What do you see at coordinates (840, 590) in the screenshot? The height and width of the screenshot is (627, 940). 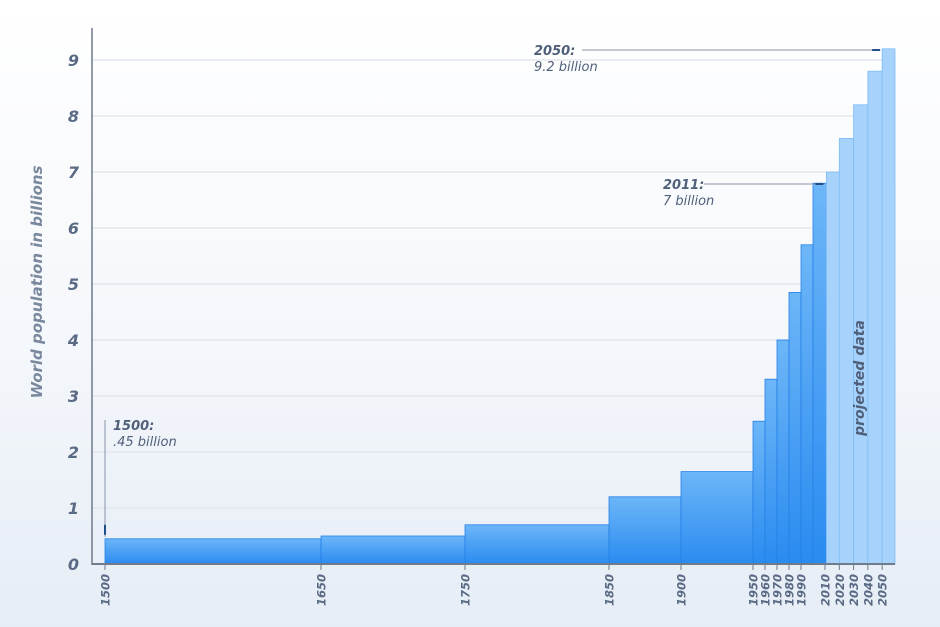 I see `x-tick-label-2020: 2020` at bounding box center [840, 590].